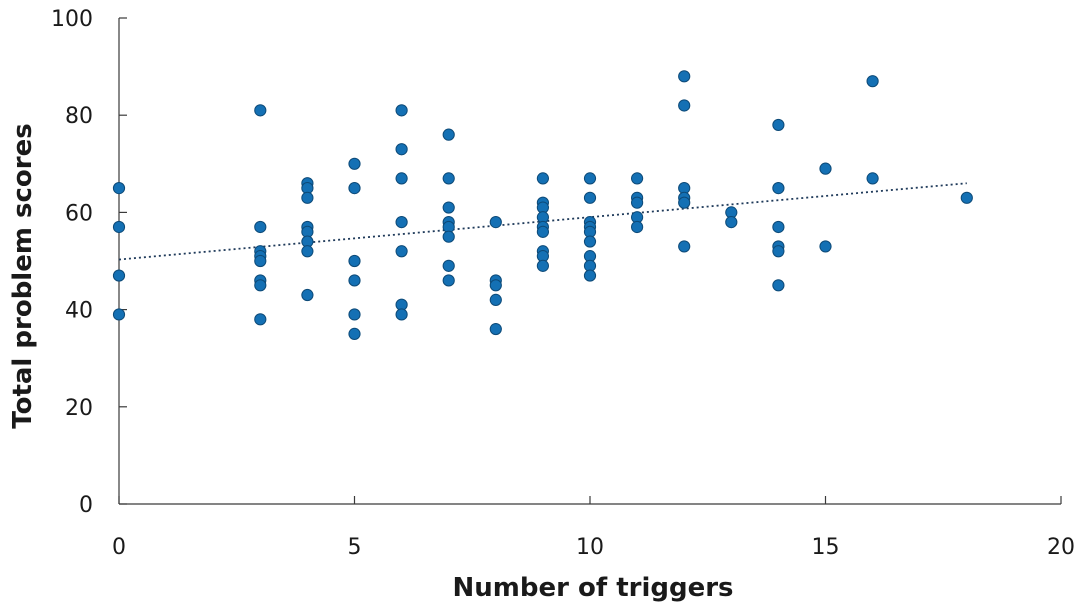 This screenshot has height=608, width=1075. What do you see at coordinates (23, 275) in the screenshot?
I see `y-axis-title: Total problem scores` at bounding box center [23, 275].